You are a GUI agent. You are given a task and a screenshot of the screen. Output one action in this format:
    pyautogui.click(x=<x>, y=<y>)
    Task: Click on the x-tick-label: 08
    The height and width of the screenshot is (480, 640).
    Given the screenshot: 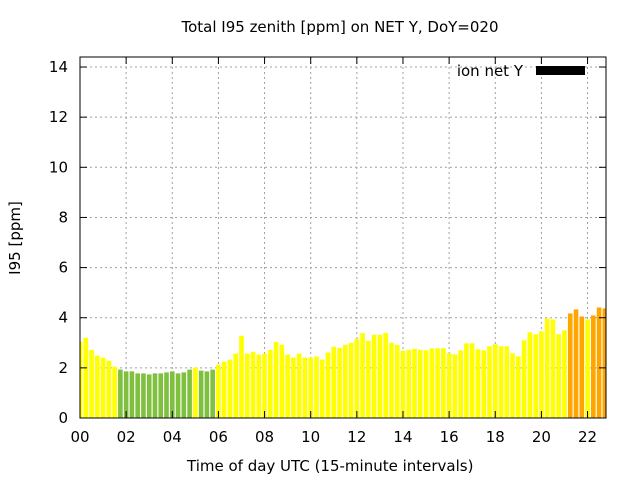 What is the action you would take?
    pyautogui.click(x=264, y=437)
    